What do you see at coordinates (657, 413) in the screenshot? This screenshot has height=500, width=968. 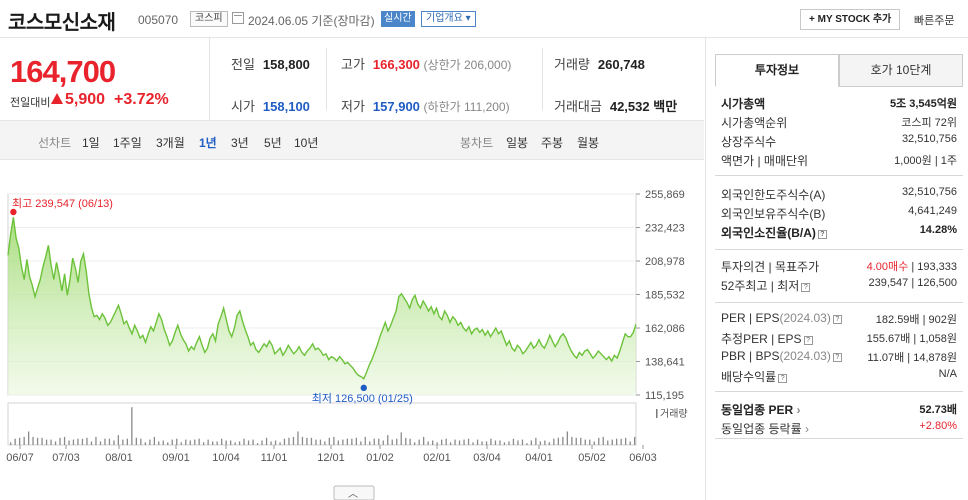 I see `volume-legend-mark` at bounding box center [657, 413].